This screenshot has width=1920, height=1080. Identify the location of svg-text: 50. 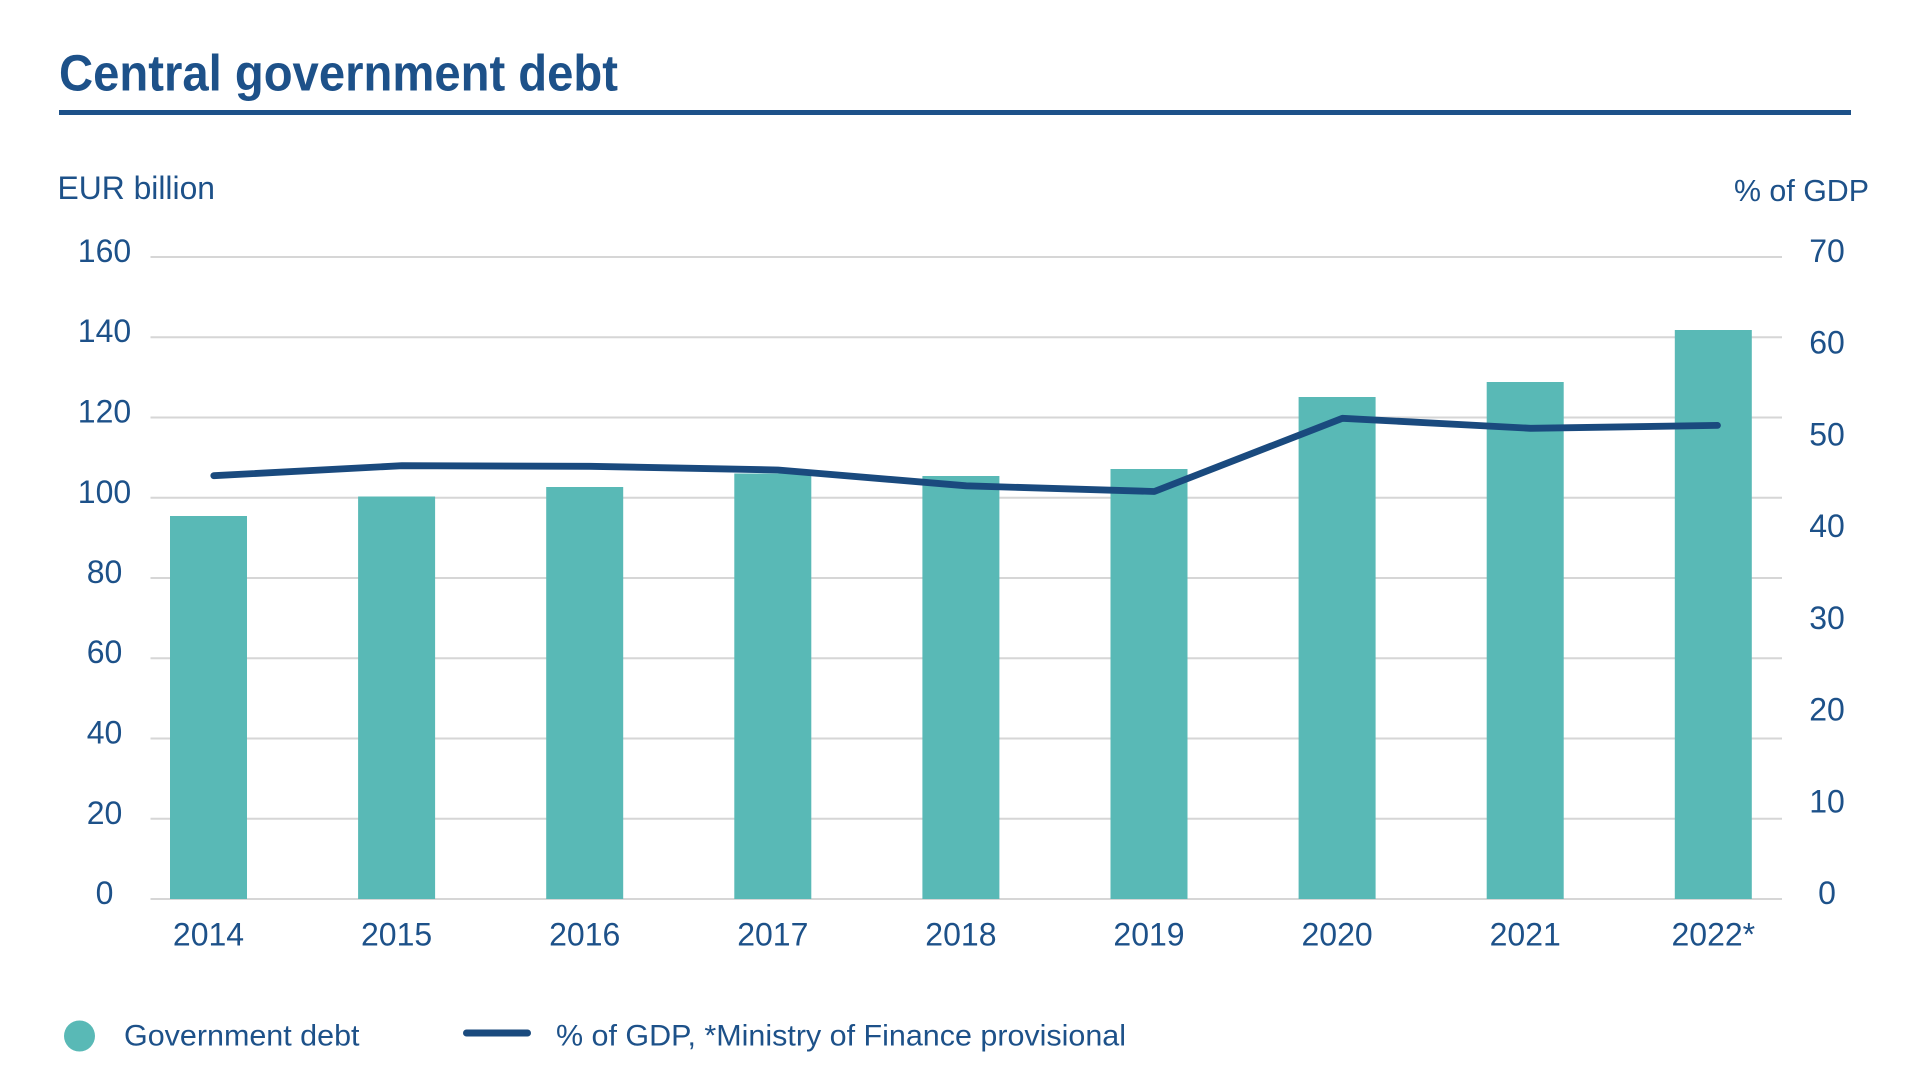
(1827, 434).